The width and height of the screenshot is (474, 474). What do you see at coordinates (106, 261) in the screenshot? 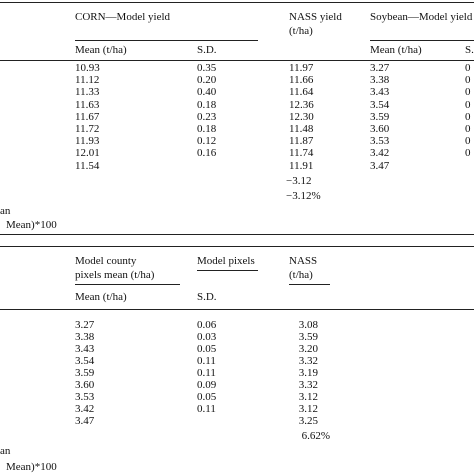
I see `column-header: Model county` at bounding box center [106, 261].